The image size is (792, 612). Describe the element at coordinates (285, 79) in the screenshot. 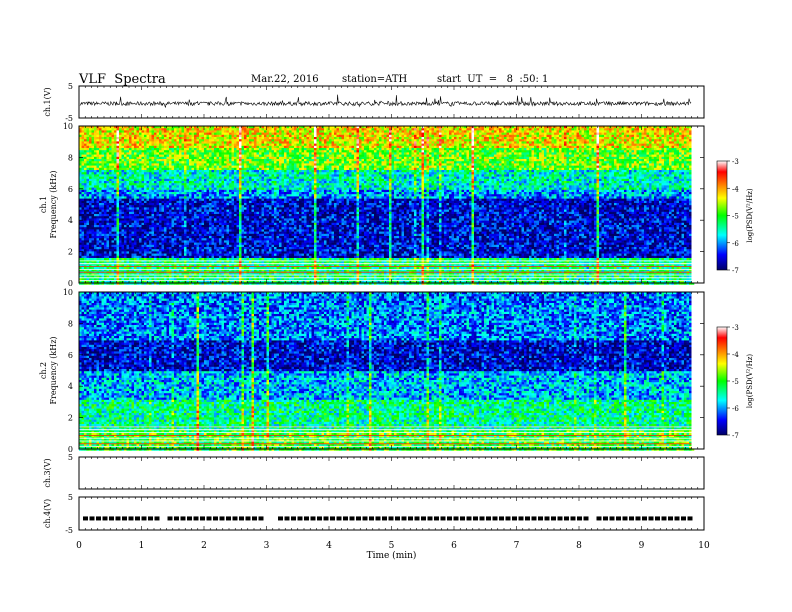

I see `date-label: Mar.22, 2016` at that location.